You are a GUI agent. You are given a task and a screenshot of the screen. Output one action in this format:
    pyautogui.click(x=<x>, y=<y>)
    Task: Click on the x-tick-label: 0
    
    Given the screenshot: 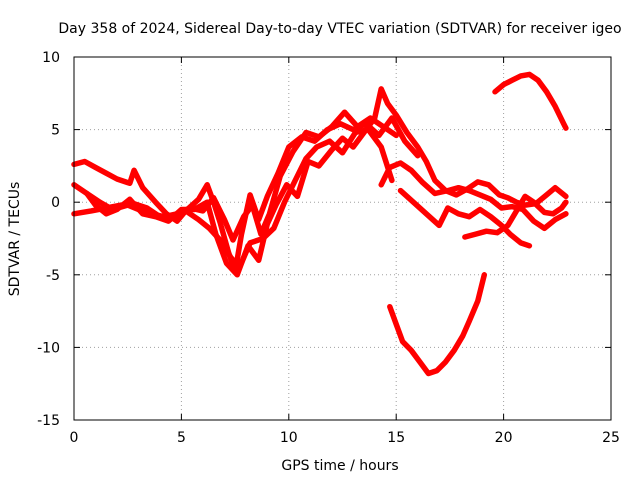 What is the action you would take?
    pyautogui.click(x=74, y=438)
    